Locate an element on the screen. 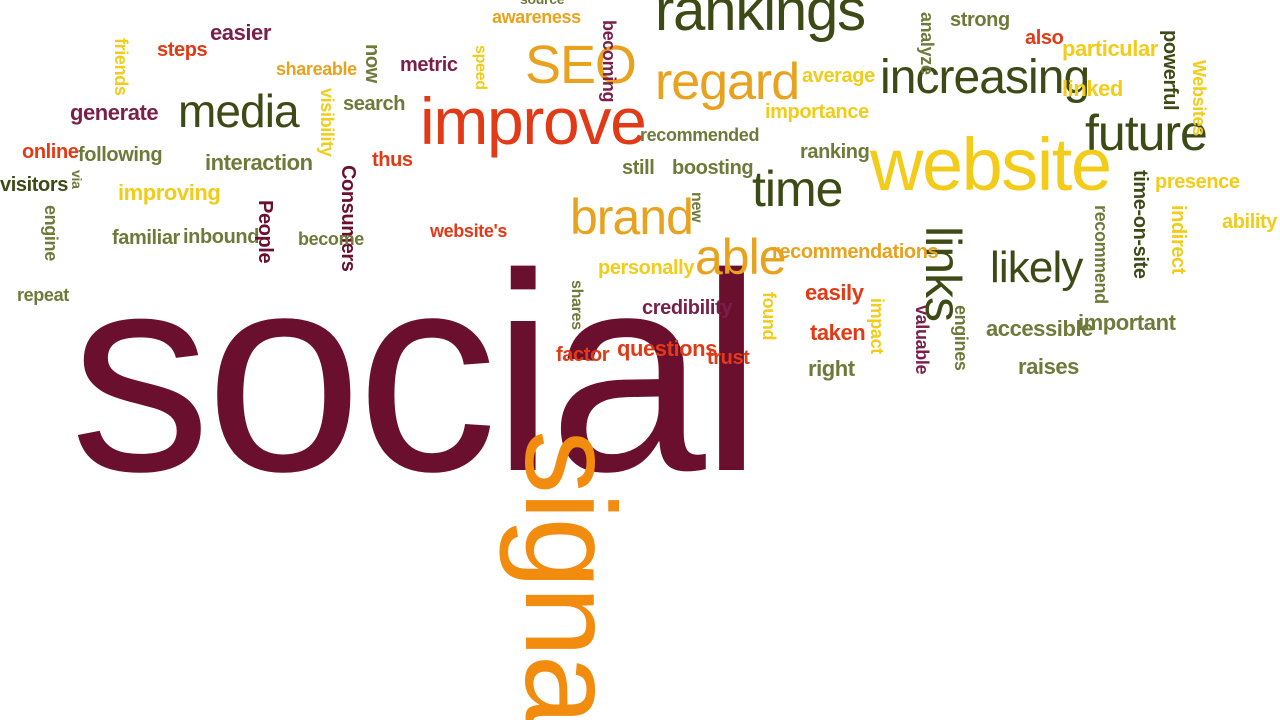 This screenshot has height=720, width=1280. word-shareable: shareable is located at coordinates (316, 69).